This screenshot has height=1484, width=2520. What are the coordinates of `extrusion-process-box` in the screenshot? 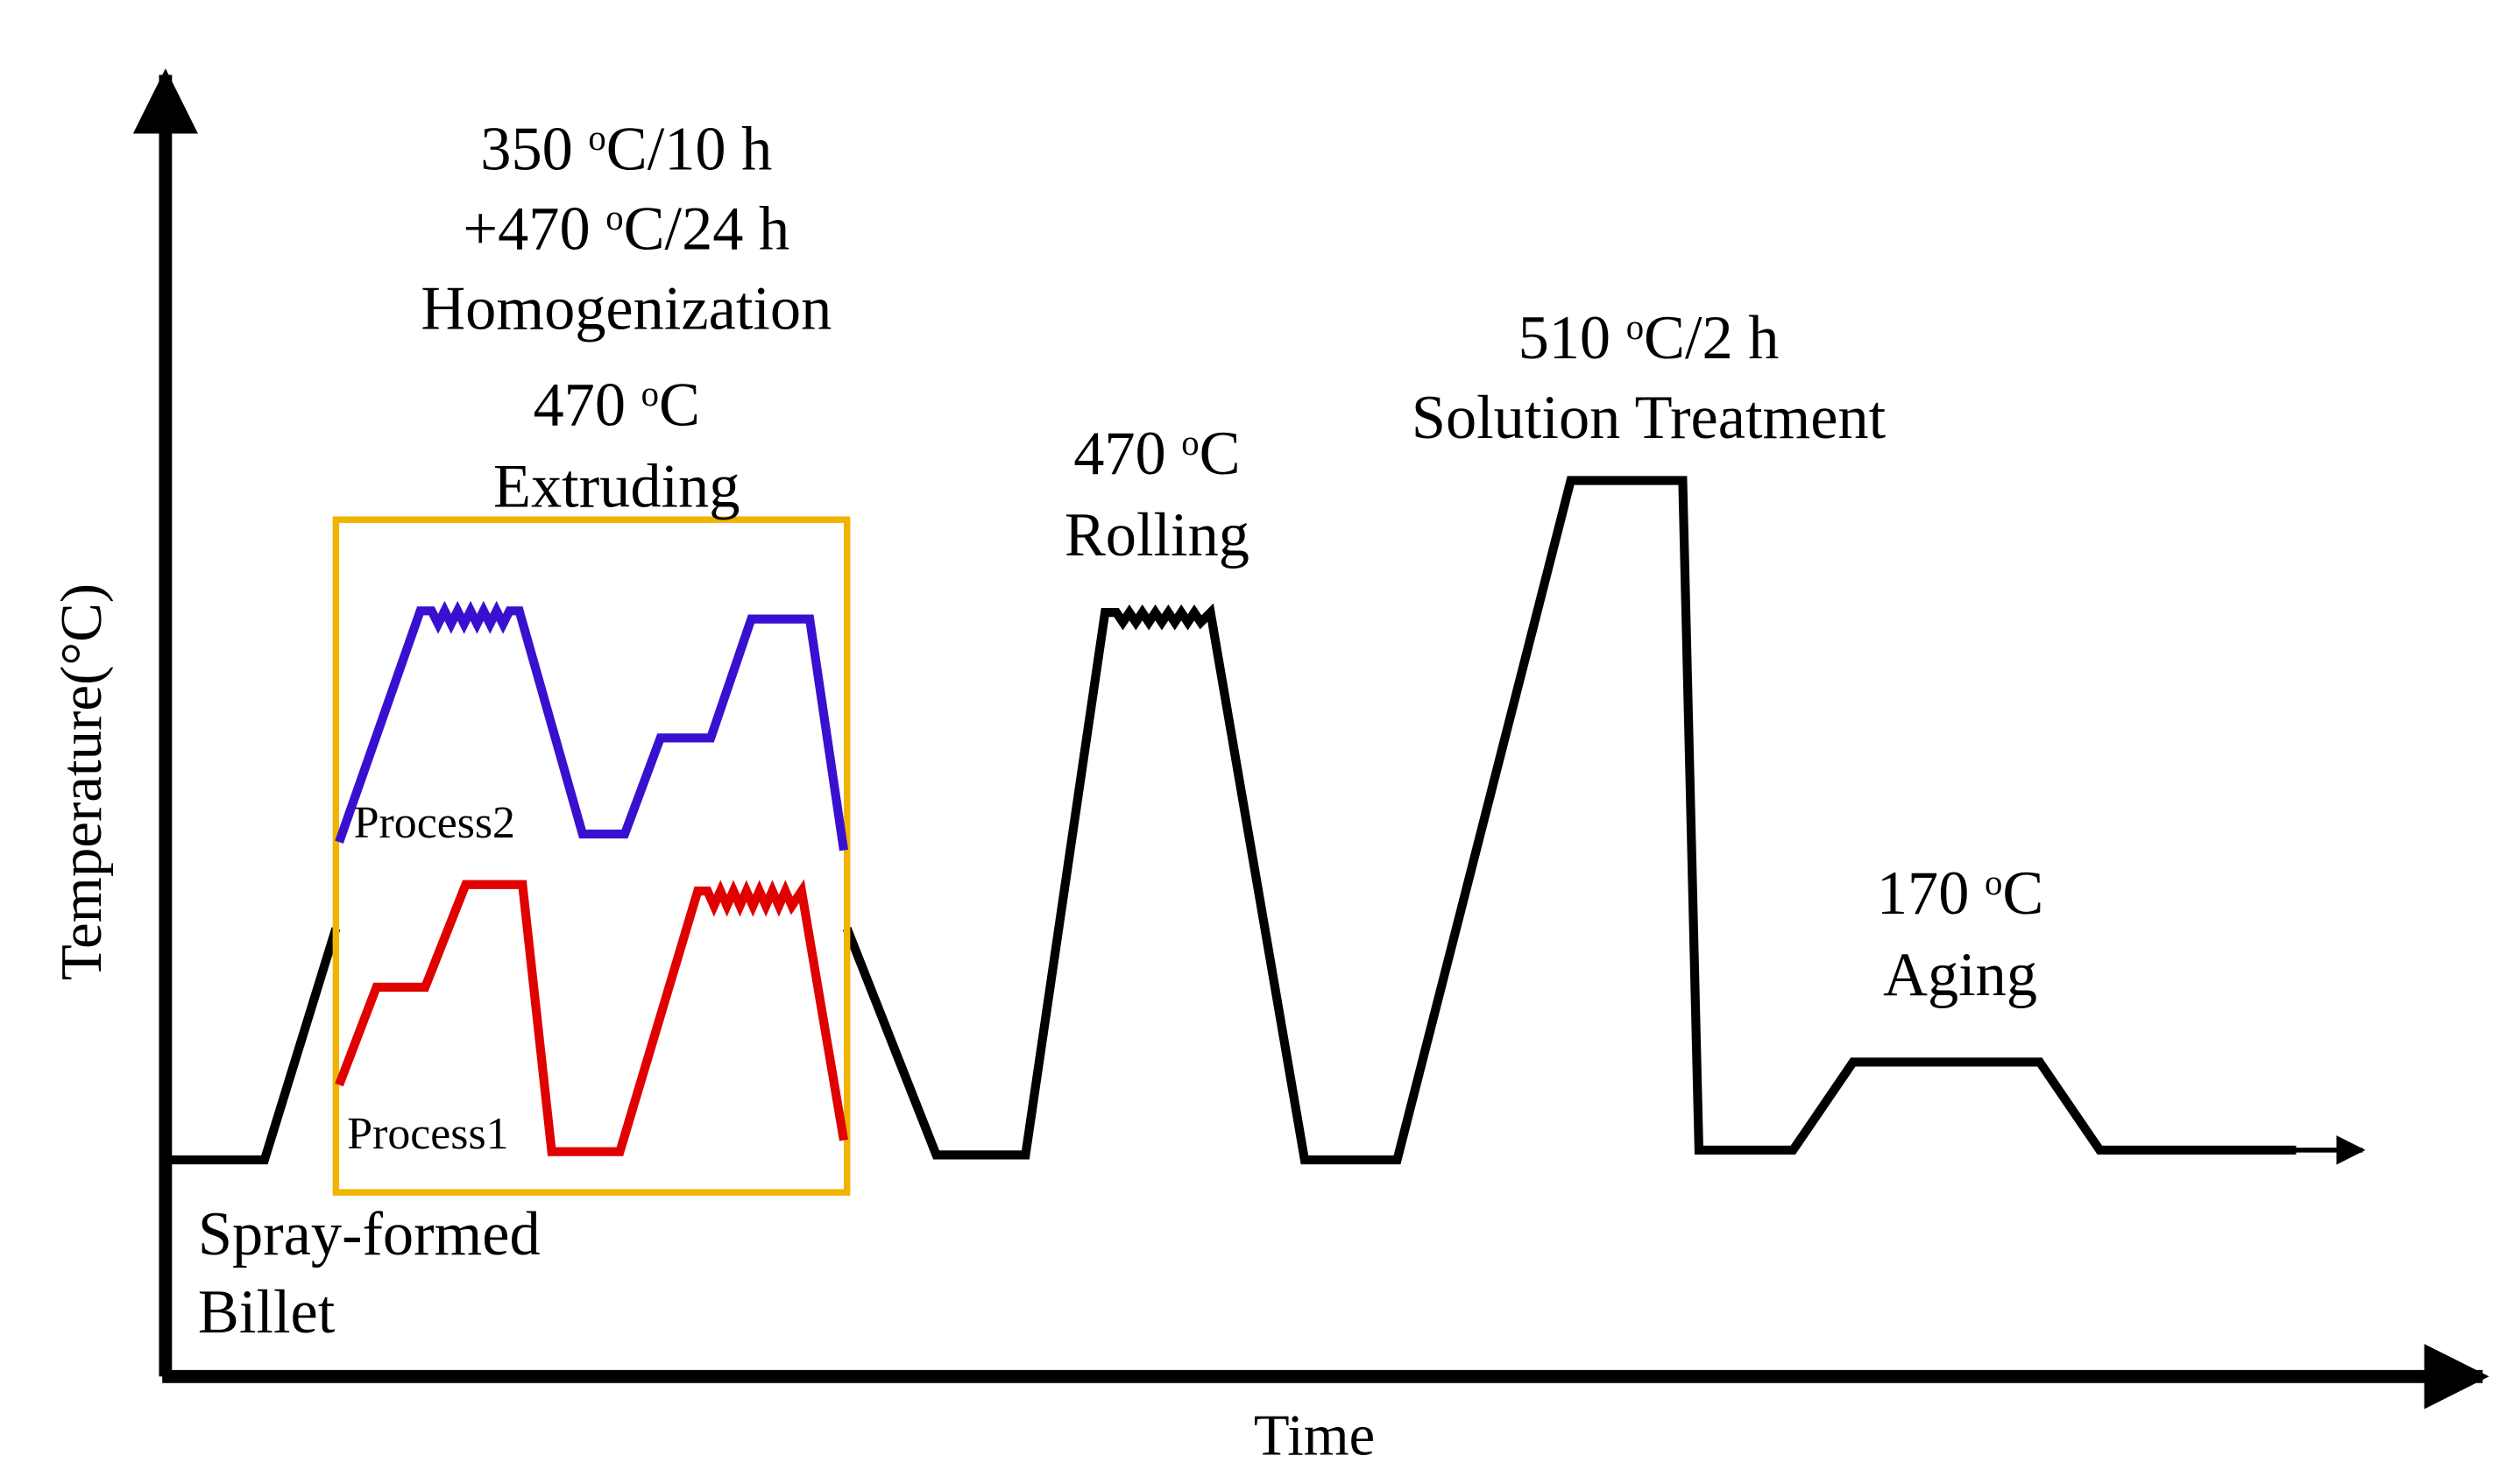 It's located at (591, 856).